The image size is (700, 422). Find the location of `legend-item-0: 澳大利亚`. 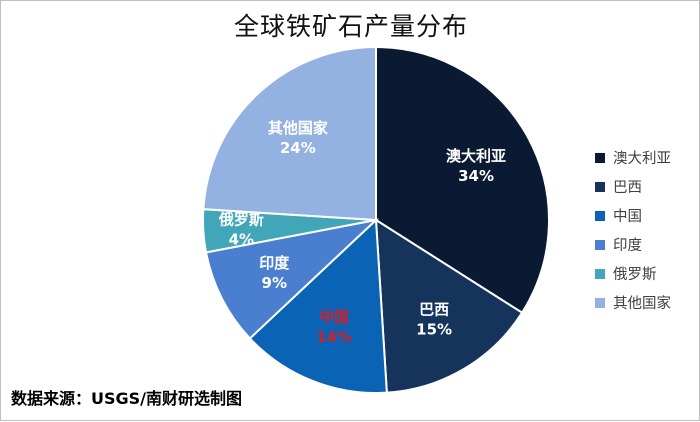

legend-item-0: 澳大利亚 is located at coordinates (633, 157).